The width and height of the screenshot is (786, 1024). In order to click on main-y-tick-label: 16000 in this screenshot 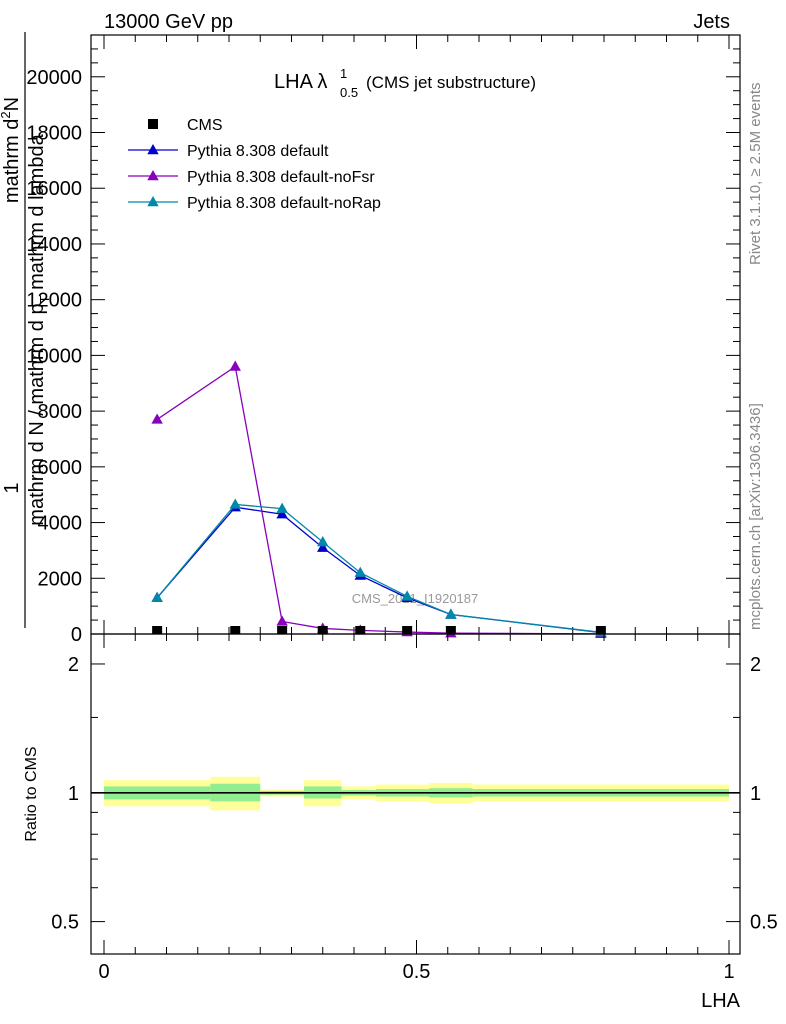, I will do `click(54, 189)`.